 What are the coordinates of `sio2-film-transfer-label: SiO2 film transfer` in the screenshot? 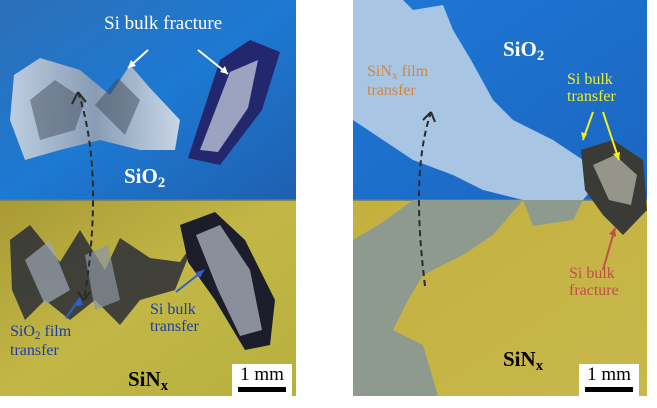 It's located at (41, 341).